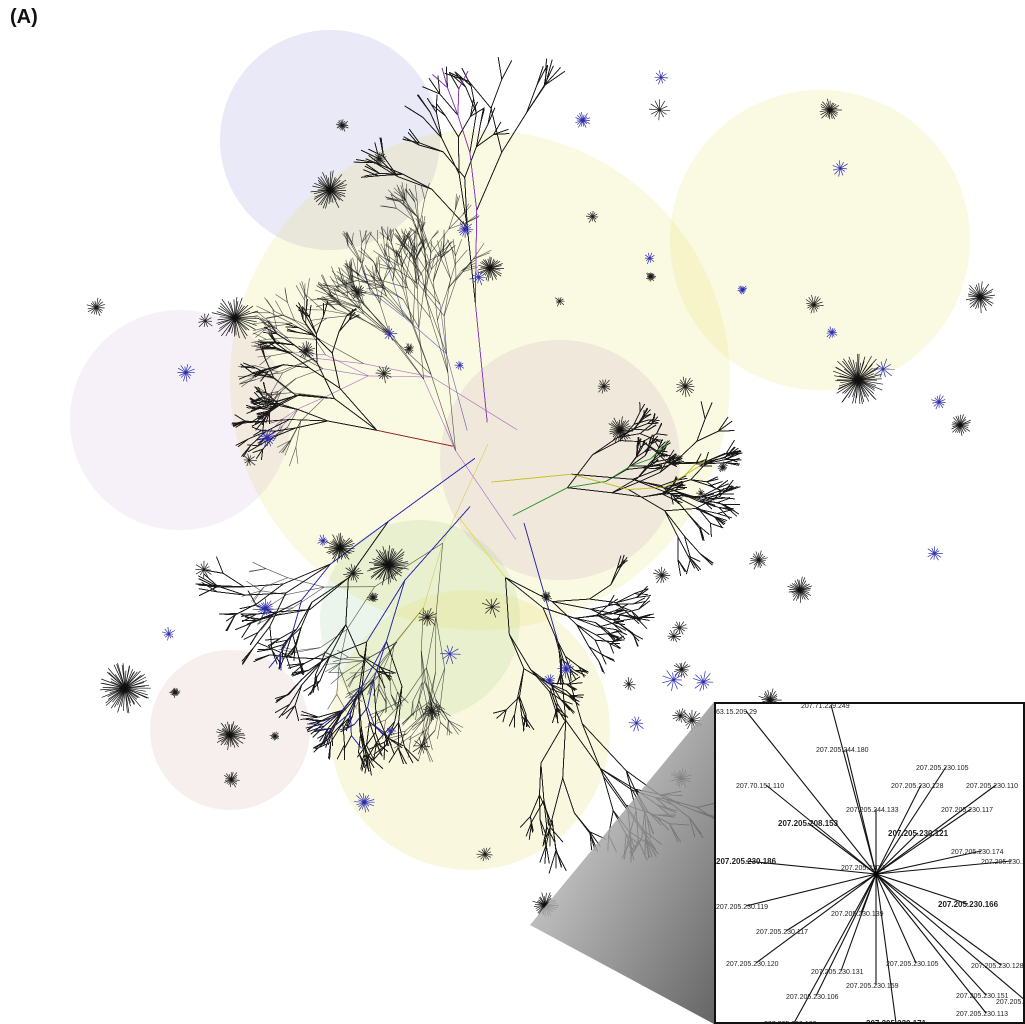  What do you see at coordinates (742, 907) in the screenshot?
I see `inset-ip-label: 207.205.230.119` at bounding box center [742, 907].